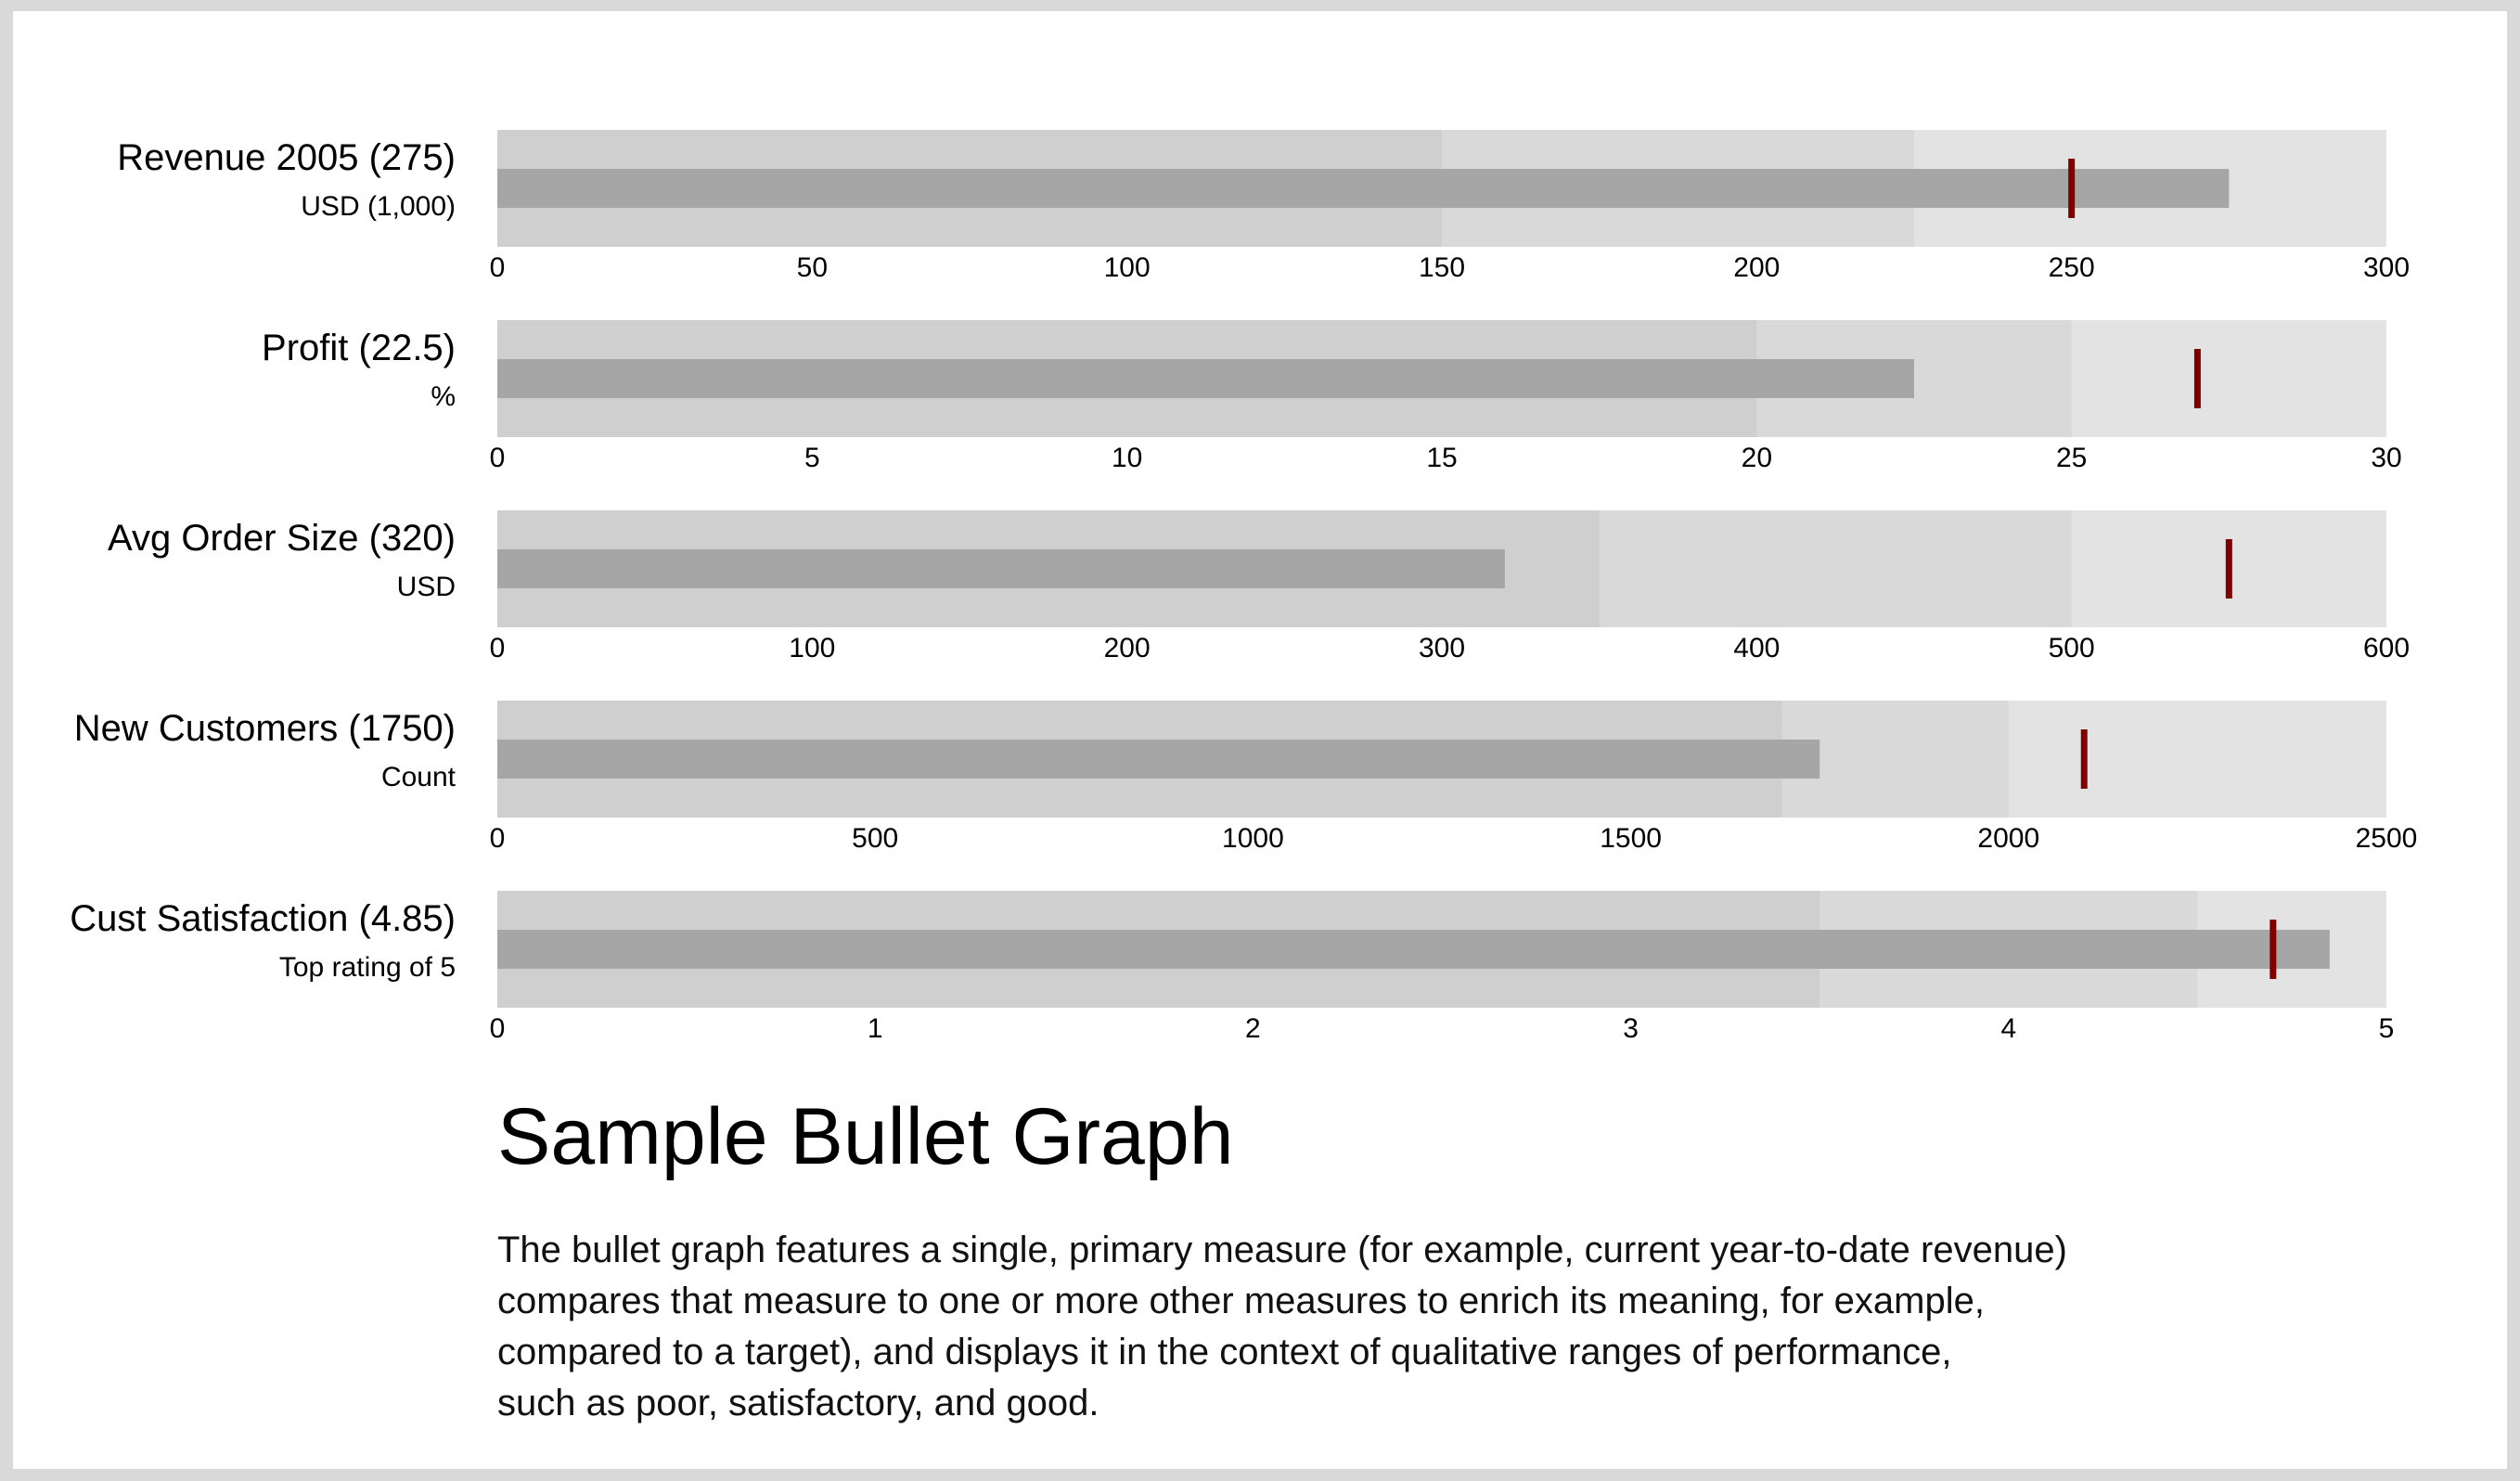  What do you see at coordinates (1127, 458) in the screenshot?
I see `tick-label: 10` at bounding box center [1127, 458].